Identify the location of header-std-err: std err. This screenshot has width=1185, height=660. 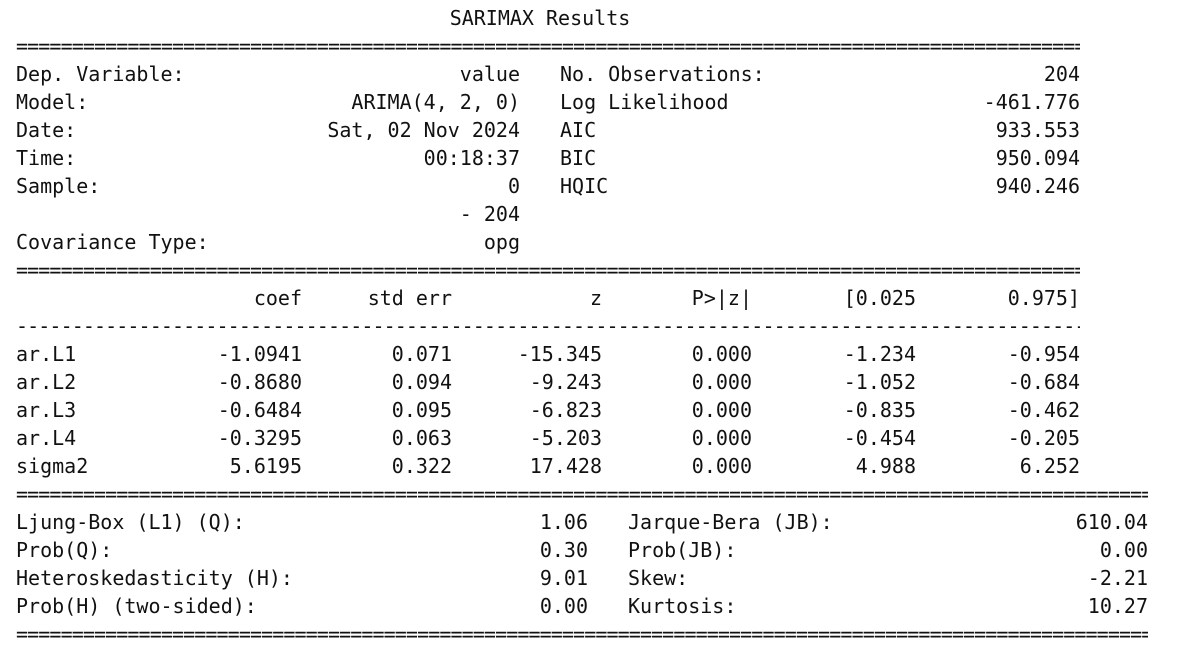
(409, 298).